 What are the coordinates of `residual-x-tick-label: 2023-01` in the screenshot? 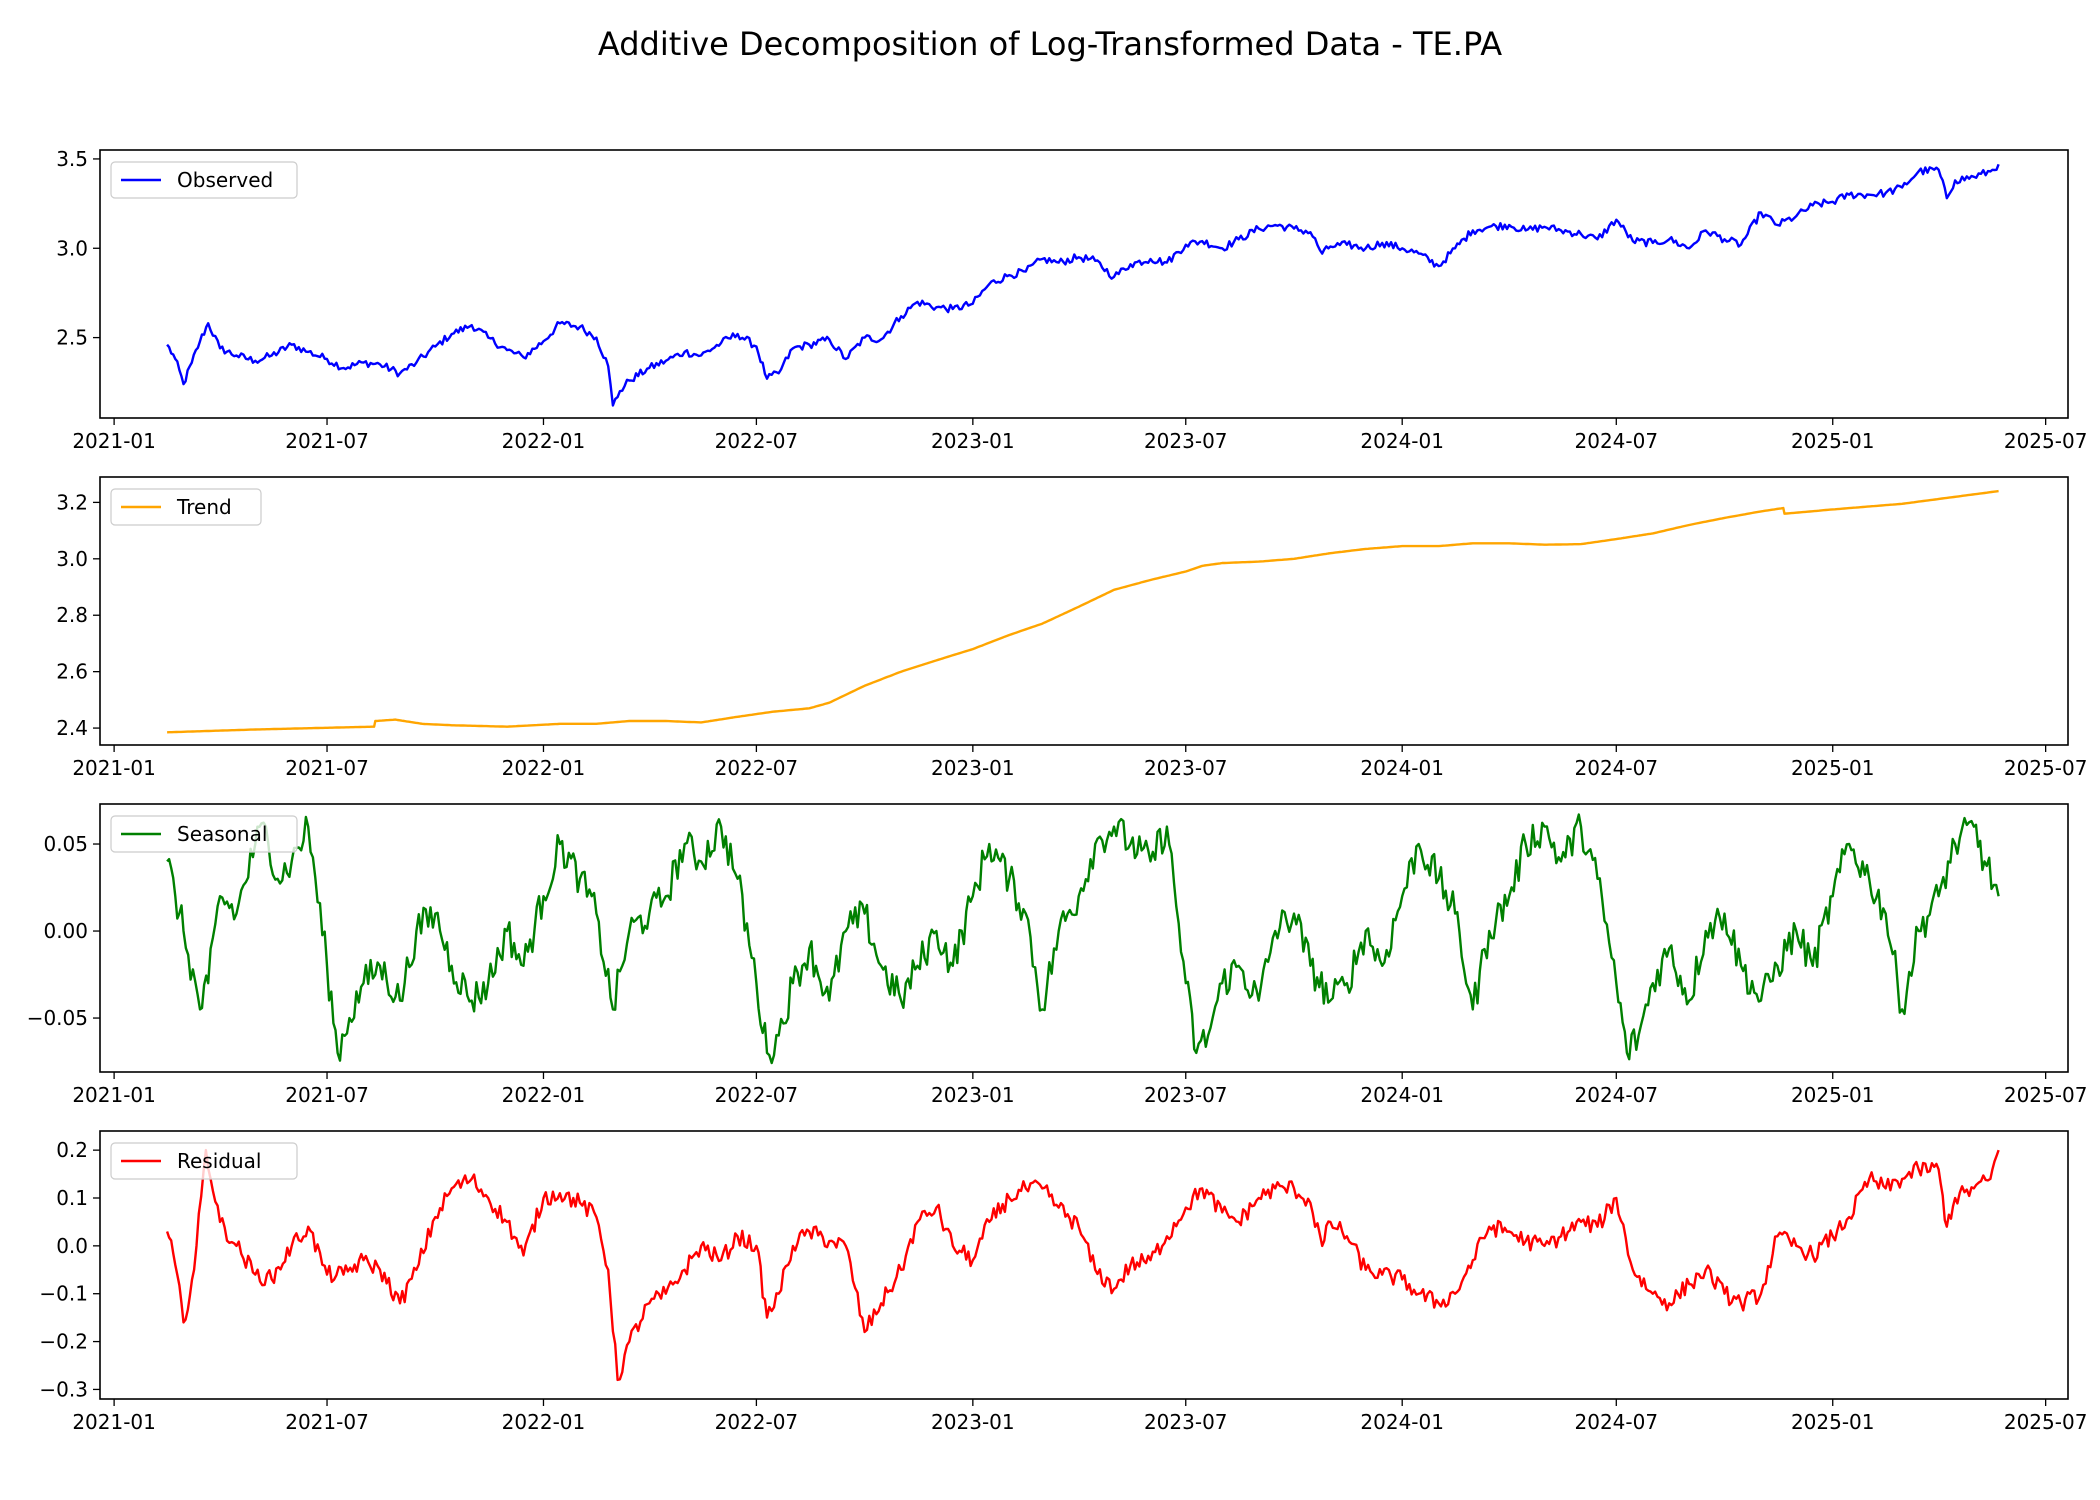 It's located at (973, 1422).